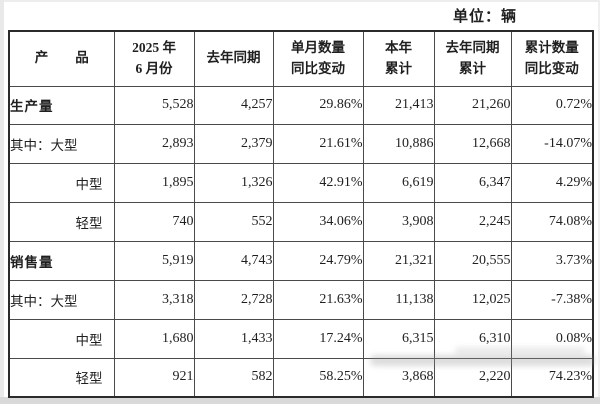  Describe the element at coordinates (398, 299) in the screenshot. I see `cell-value: 11,138` at that location.